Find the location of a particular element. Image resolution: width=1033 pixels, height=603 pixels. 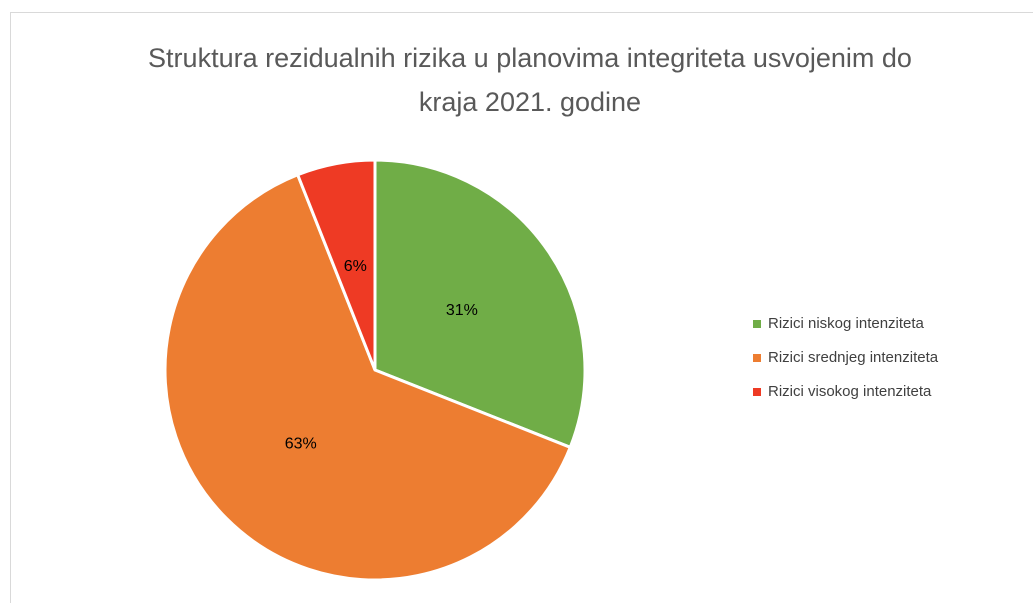

legend-label: Rizici visokog intenziteta is located at coordinates (850, 391).